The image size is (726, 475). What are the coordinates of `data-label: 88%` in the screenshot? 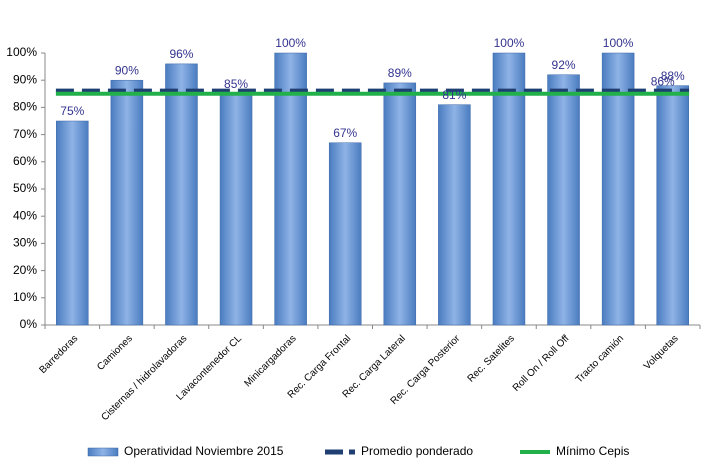 It's located at (673, 76).